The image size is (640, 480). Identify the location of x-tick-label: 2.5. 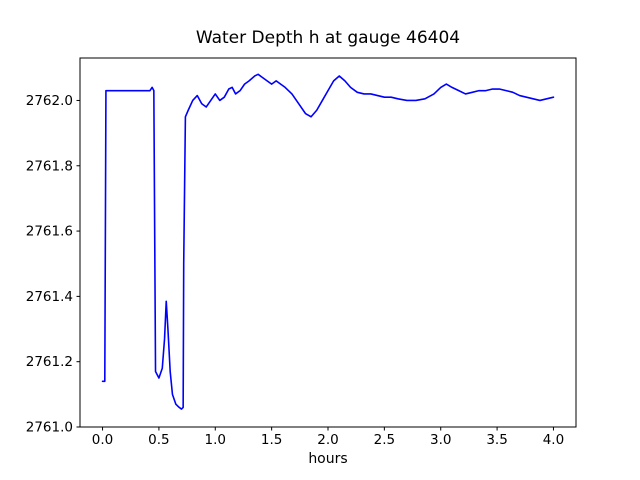
(384, 440).